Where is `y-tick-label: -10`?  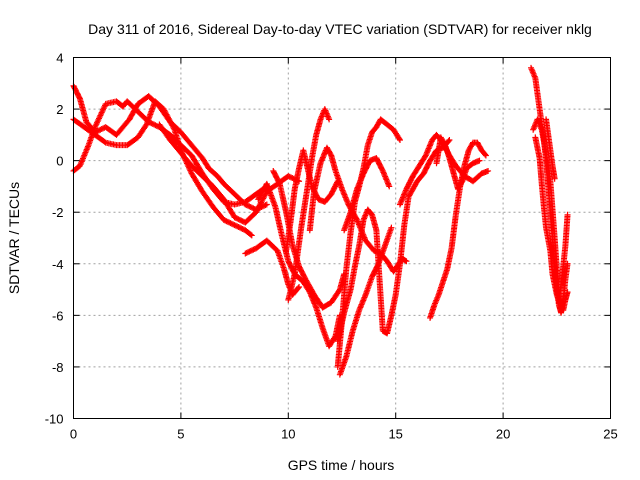 y-tick-label: -10 is located at coordinates (54, 419).